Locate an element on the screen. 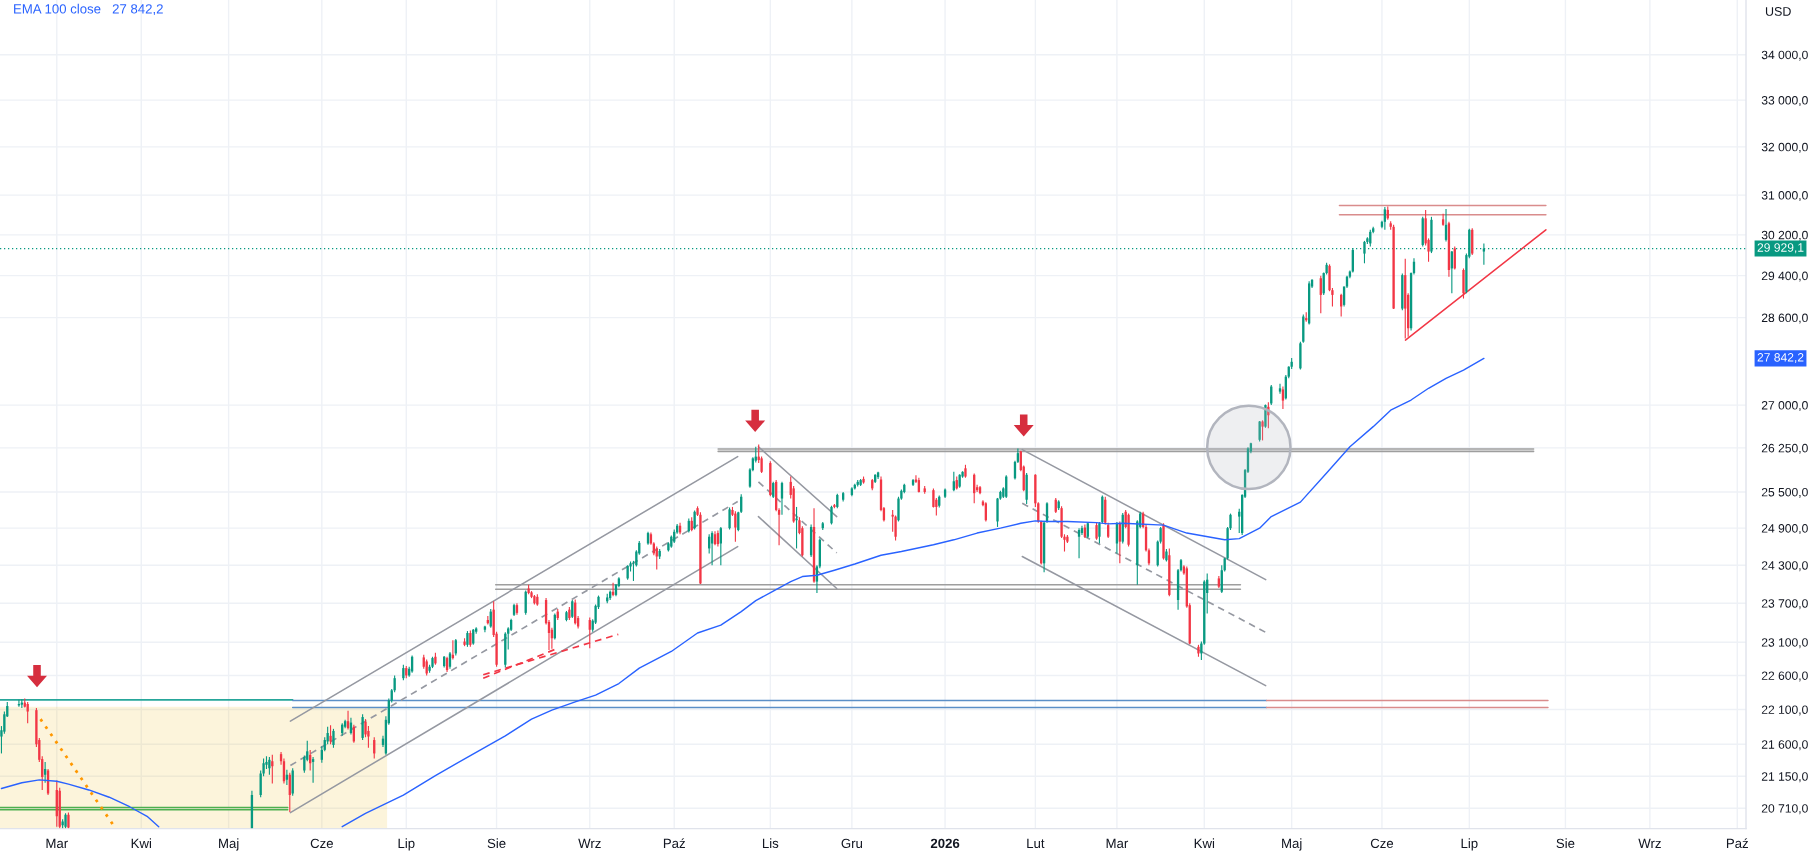  x-tick-label: Lut is located at coordinates (1036, 843).